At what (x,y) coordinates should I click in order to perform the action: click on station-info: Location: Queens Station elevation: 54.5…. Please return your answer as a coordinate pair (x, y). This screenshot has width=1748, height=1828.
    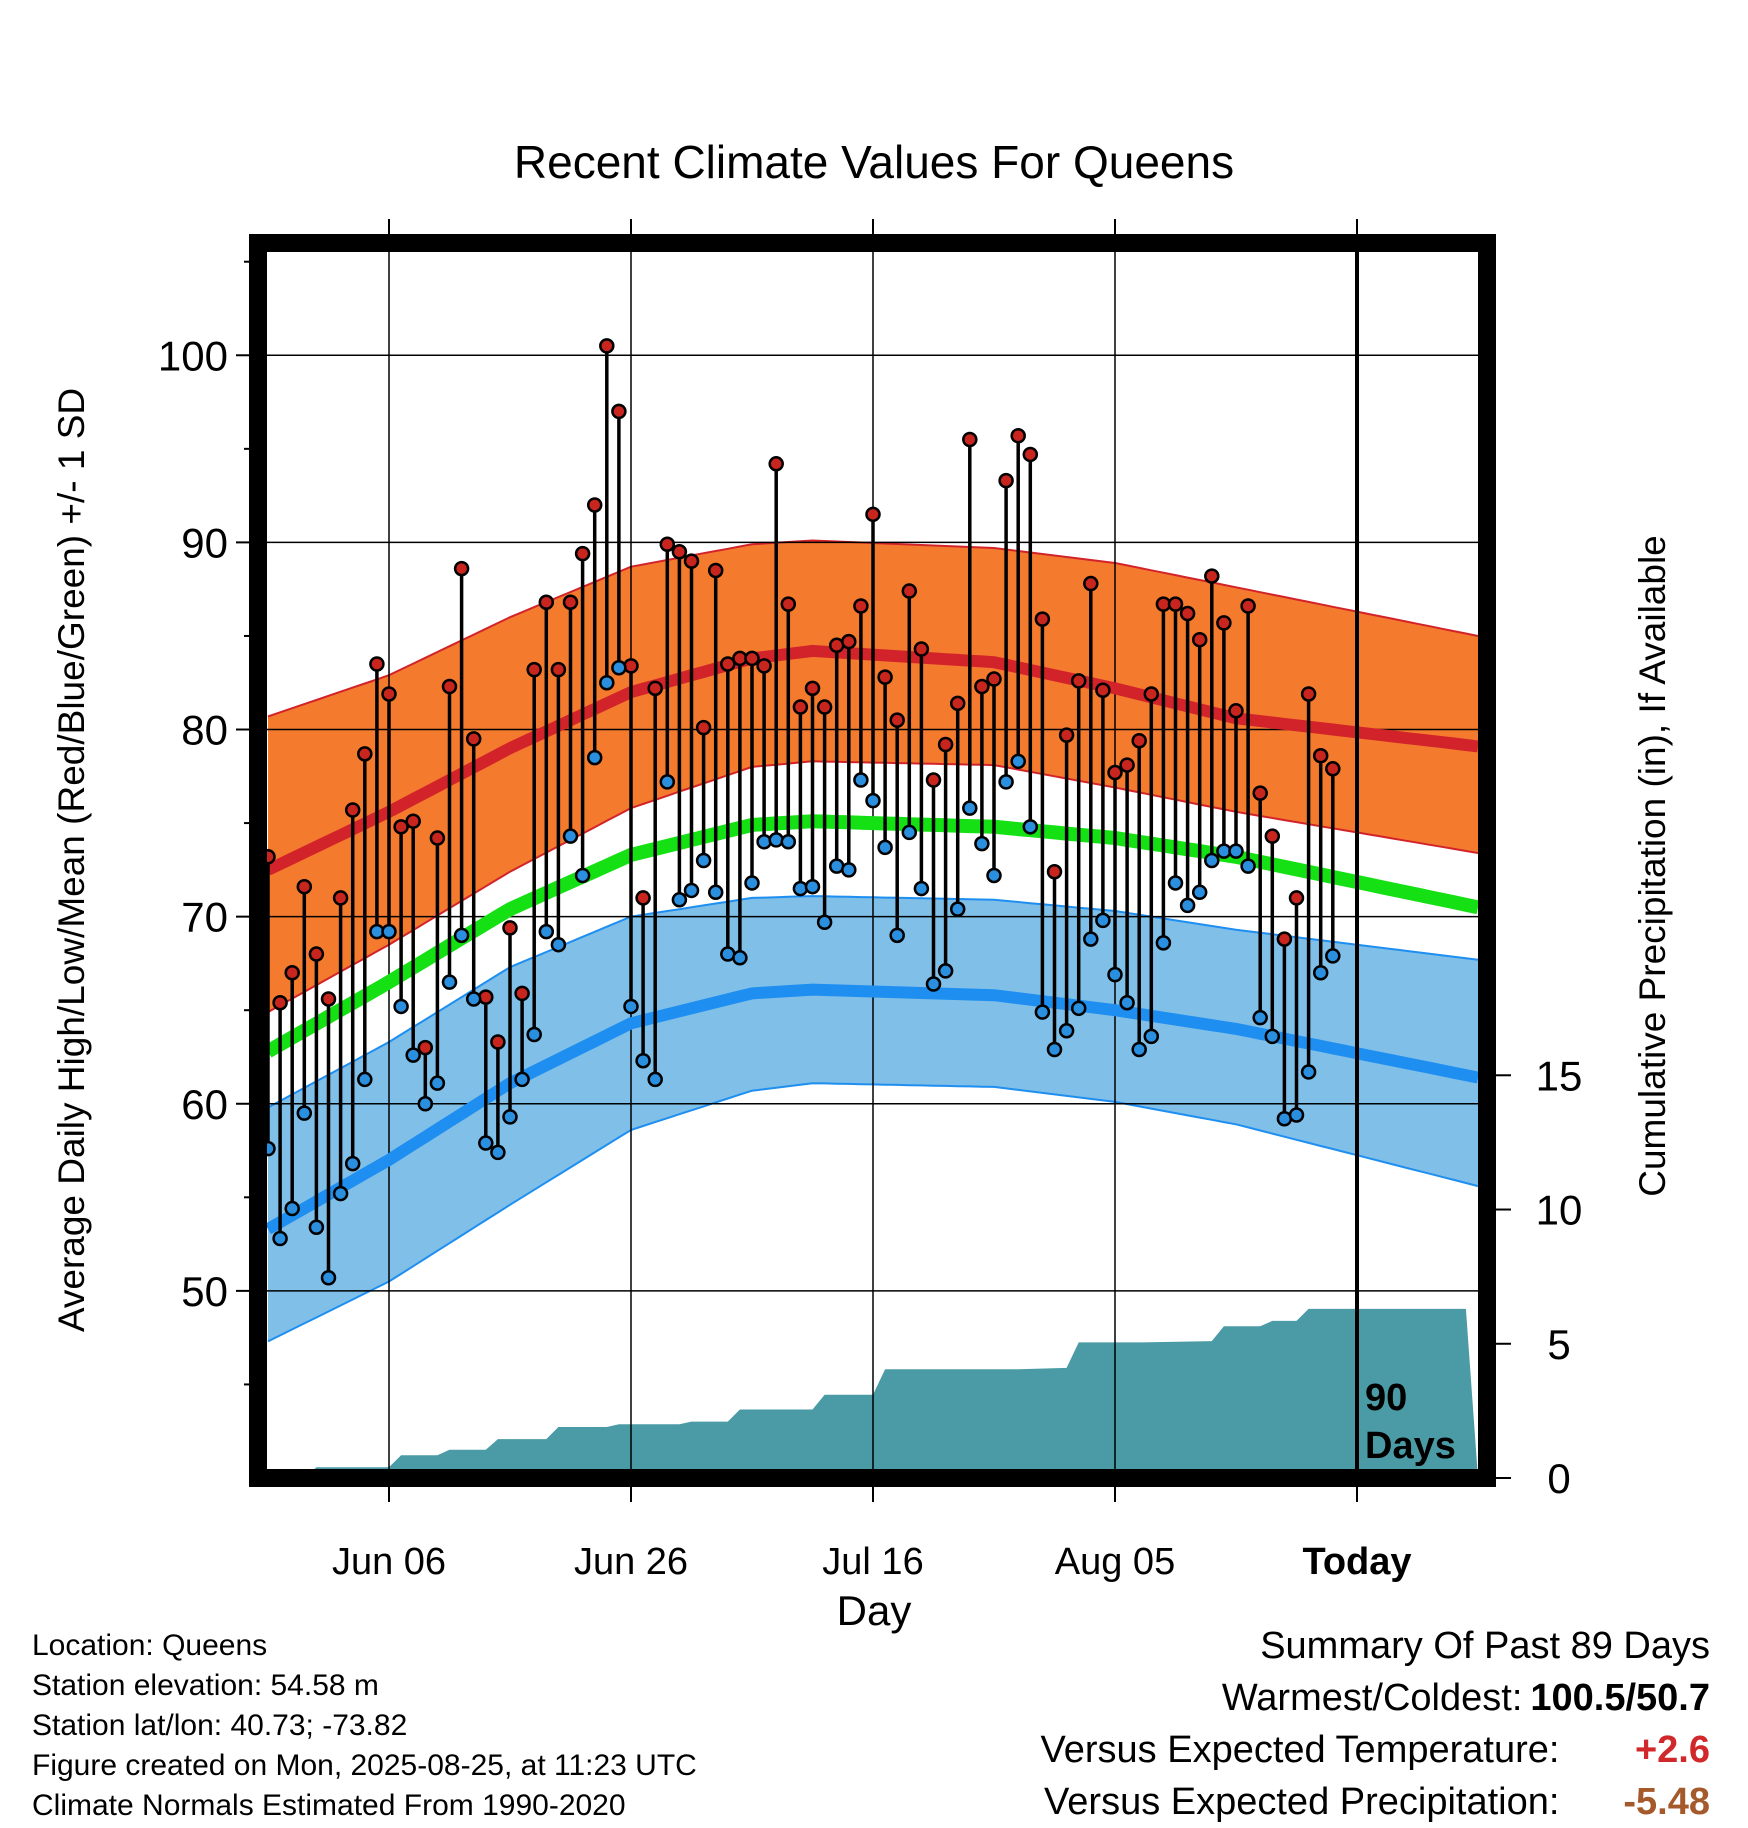
    Looking at the image, I should click on (364, 1726).